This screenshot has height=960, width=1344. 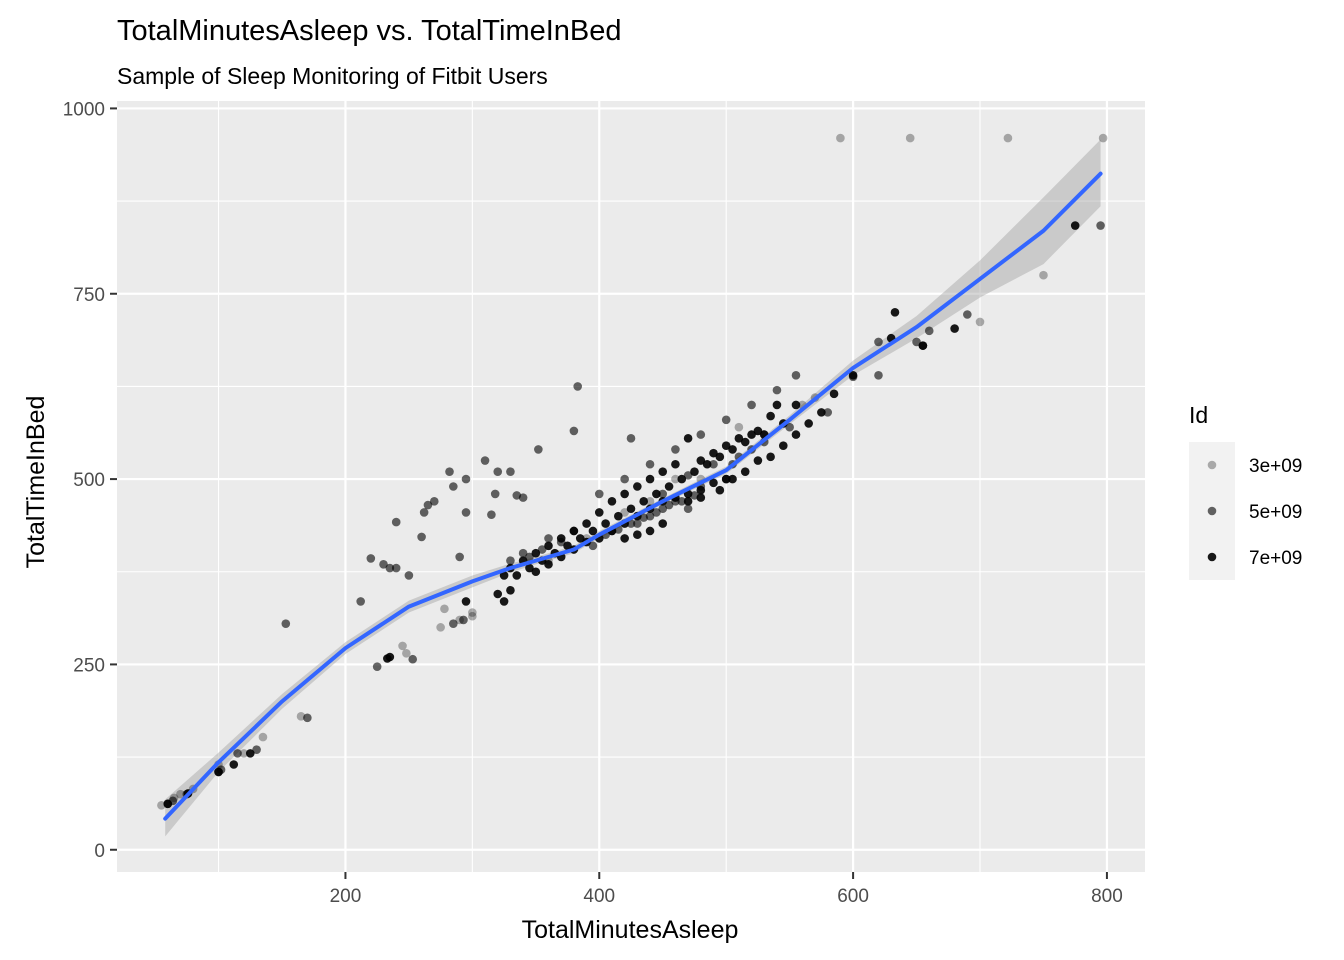 I want to click on y-axis-title: TotalTimeInBed, so click(x=36, y=482).